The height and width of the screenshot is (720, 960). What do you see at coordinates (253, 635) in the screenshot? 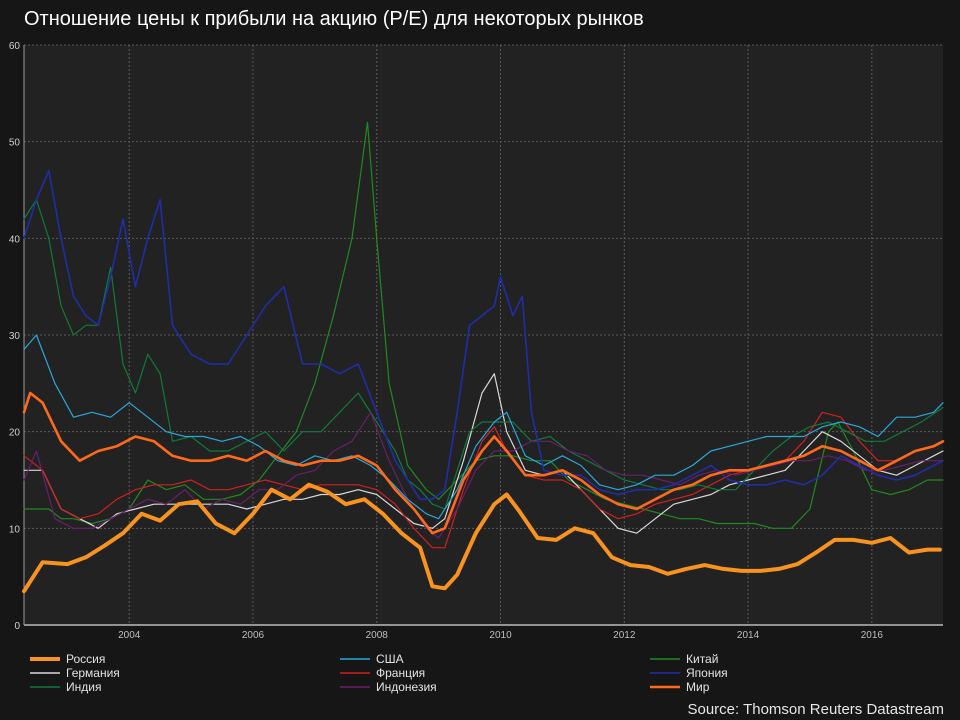
I see `x-tick-label: 2006` at bounding box center [253, 635].